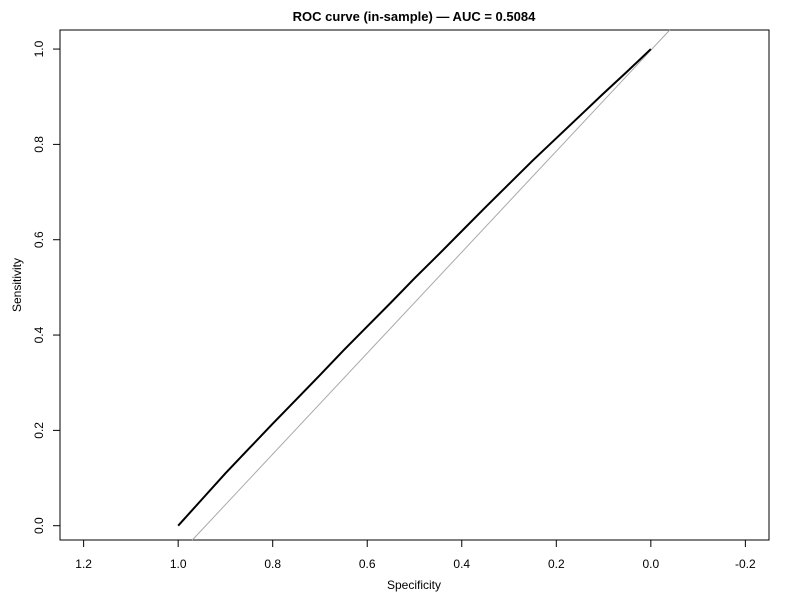 The width and height of the screenshot is (800, 600). What do you see at coordinates (83, 564) in the screenshot?
I see `x-tick-label: 1.2` at bounding box center [83, 564].